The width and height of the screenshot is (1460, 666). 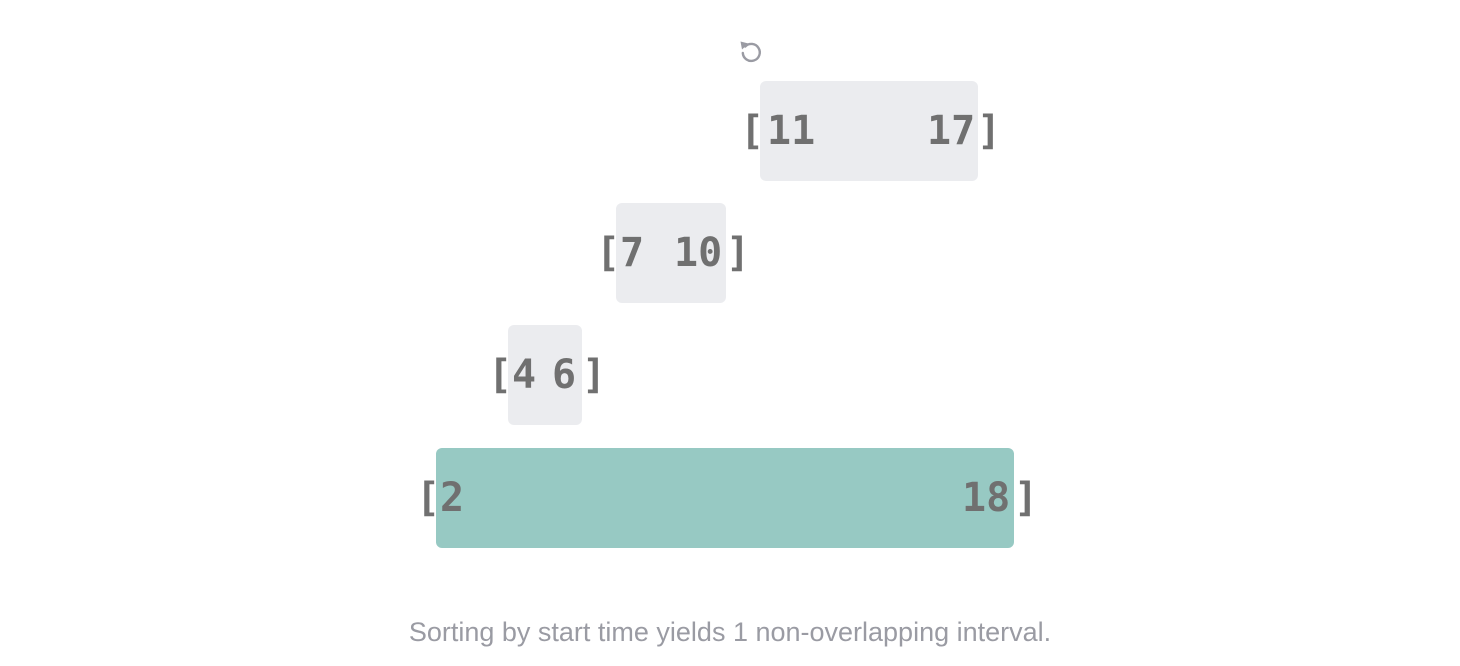 What do you see at coordinates (452, 498) in the screenshot?
I see `interval-start: 2` at bounding box center [452, 498].